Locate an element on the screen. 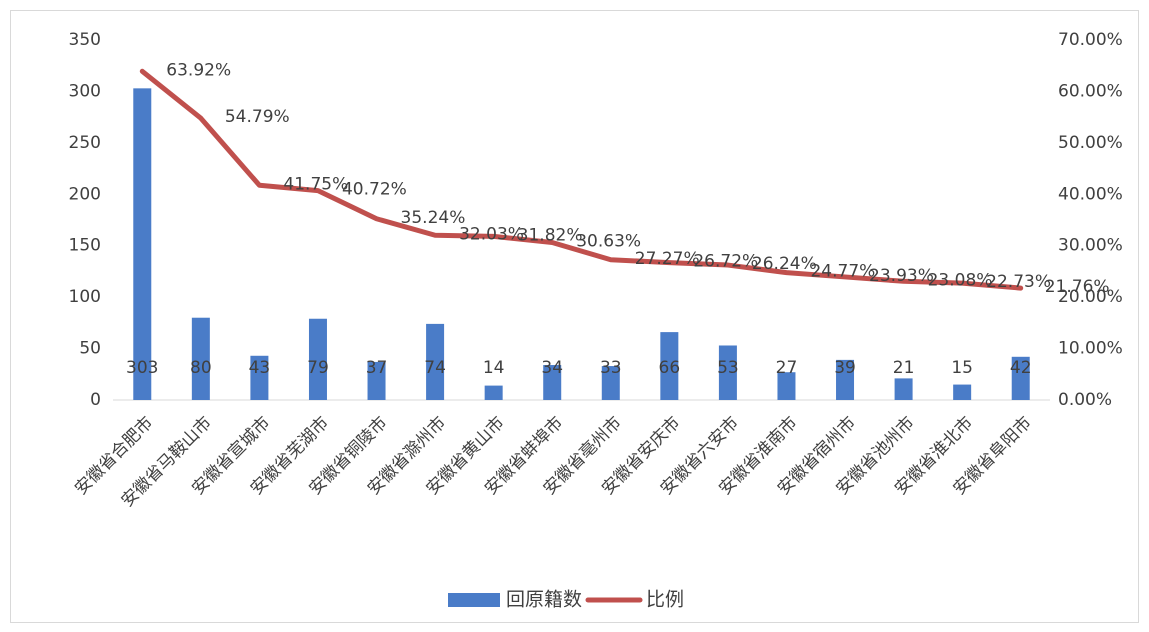  y2-tick-label: 30.00% is located at coordinates (1090, 246).